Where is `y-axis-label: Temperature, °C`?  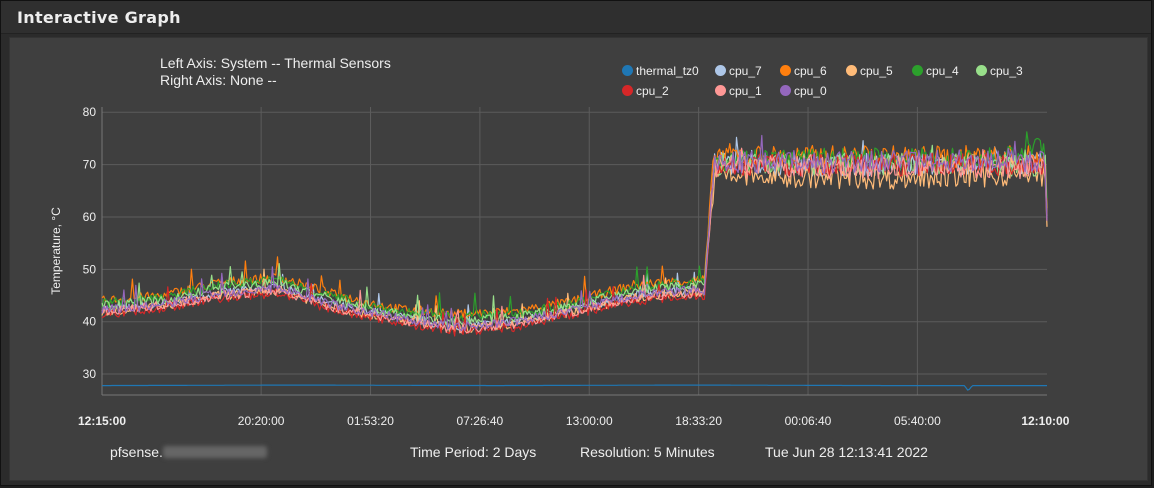 y-axis-label: Temperature, °C is located at coordinates (56, 251).